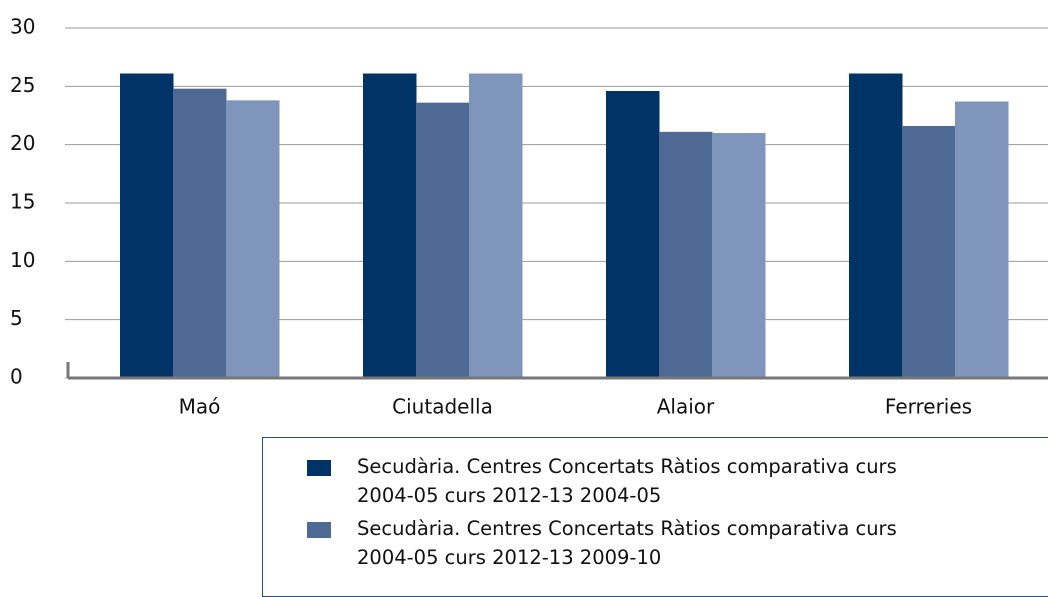  I want to click on y-tick-label: 5, so click(16, 318).